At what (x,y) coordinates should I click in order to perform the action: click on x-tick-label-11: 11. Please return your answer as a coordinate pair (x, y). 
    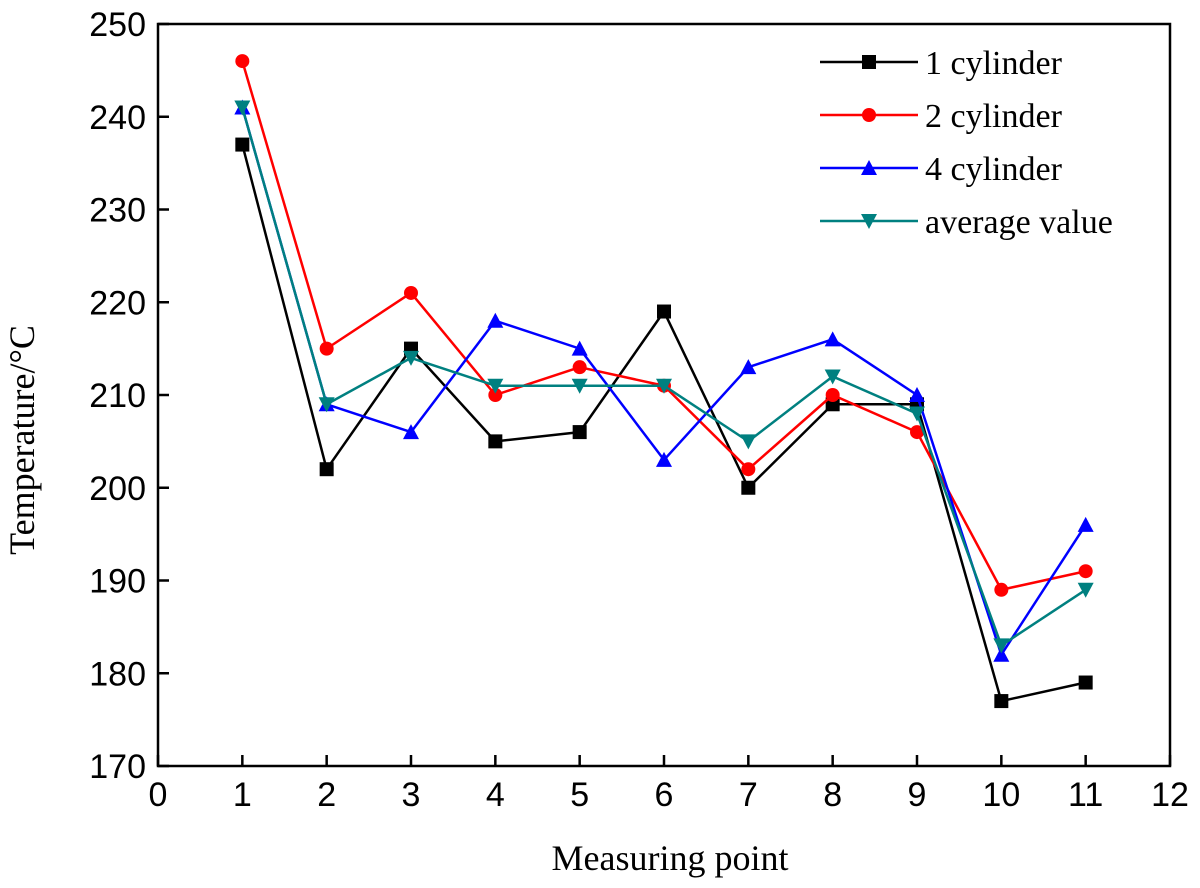
    Looking at the image, I should click on (1085, 795).